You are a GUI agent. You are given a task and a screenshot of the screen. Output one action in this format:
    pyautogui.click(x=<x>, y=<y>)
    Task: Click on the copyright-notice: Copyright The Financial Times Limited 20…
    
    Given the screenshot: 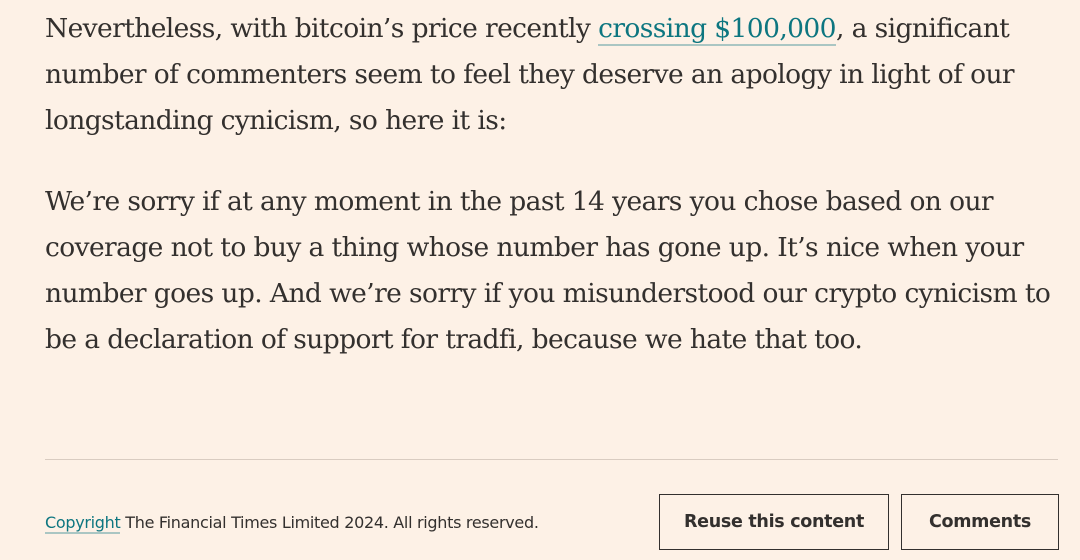 What is the action you would take?
    pyautogui.click(x=292, y=523)
    